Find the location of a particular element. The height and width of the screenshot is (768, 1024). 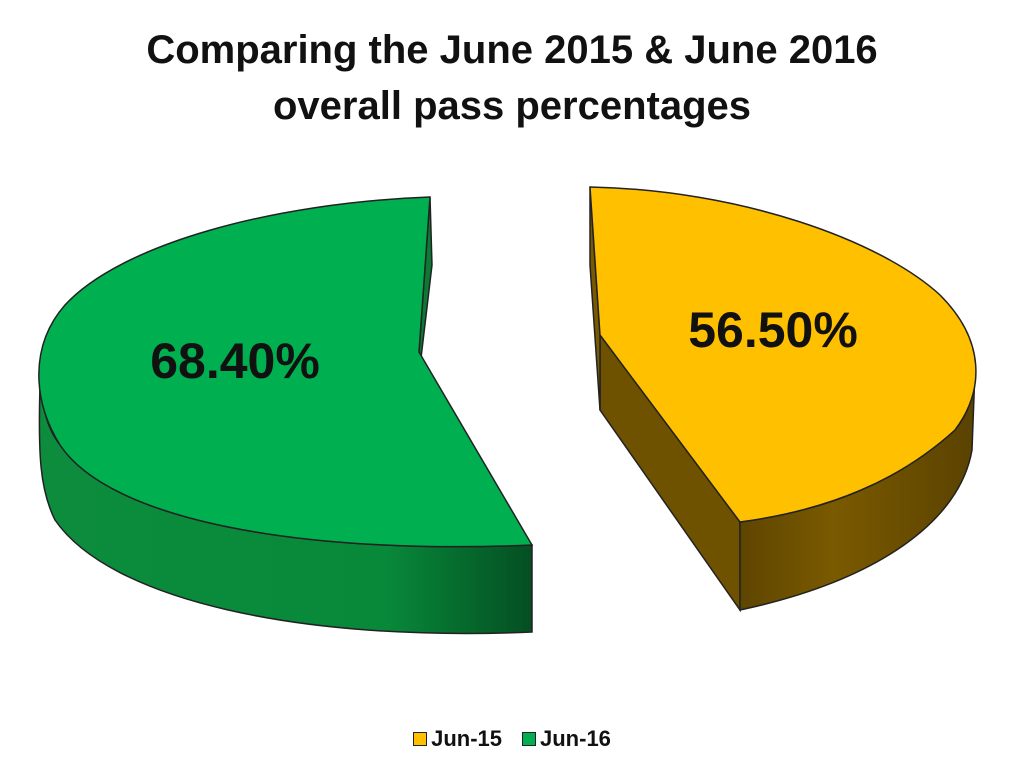

data-label-jun-16: 68.40% is located at coordinates (235, 361).